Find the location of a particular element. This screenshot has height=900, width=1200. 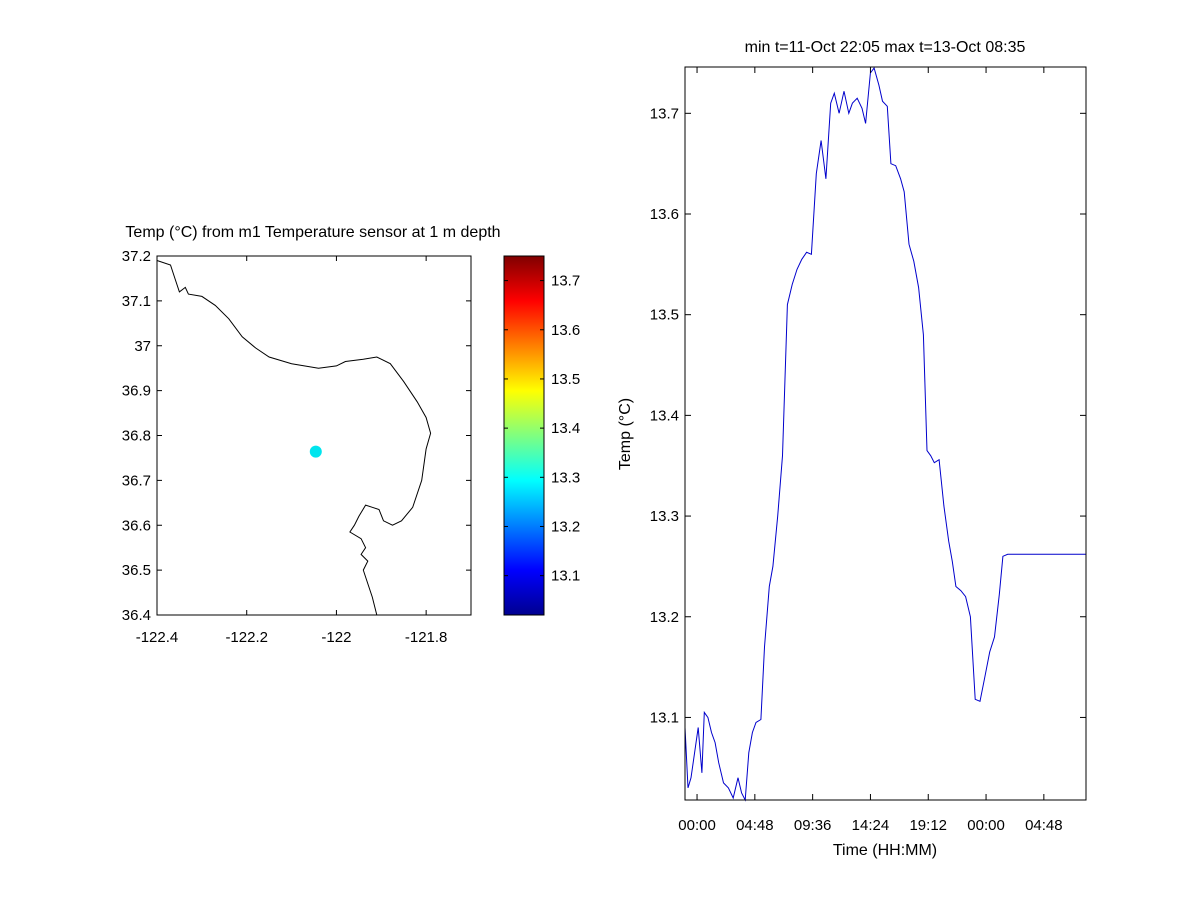

colorbar-tick-label: 13.3 is located at coordinates (565, 477).